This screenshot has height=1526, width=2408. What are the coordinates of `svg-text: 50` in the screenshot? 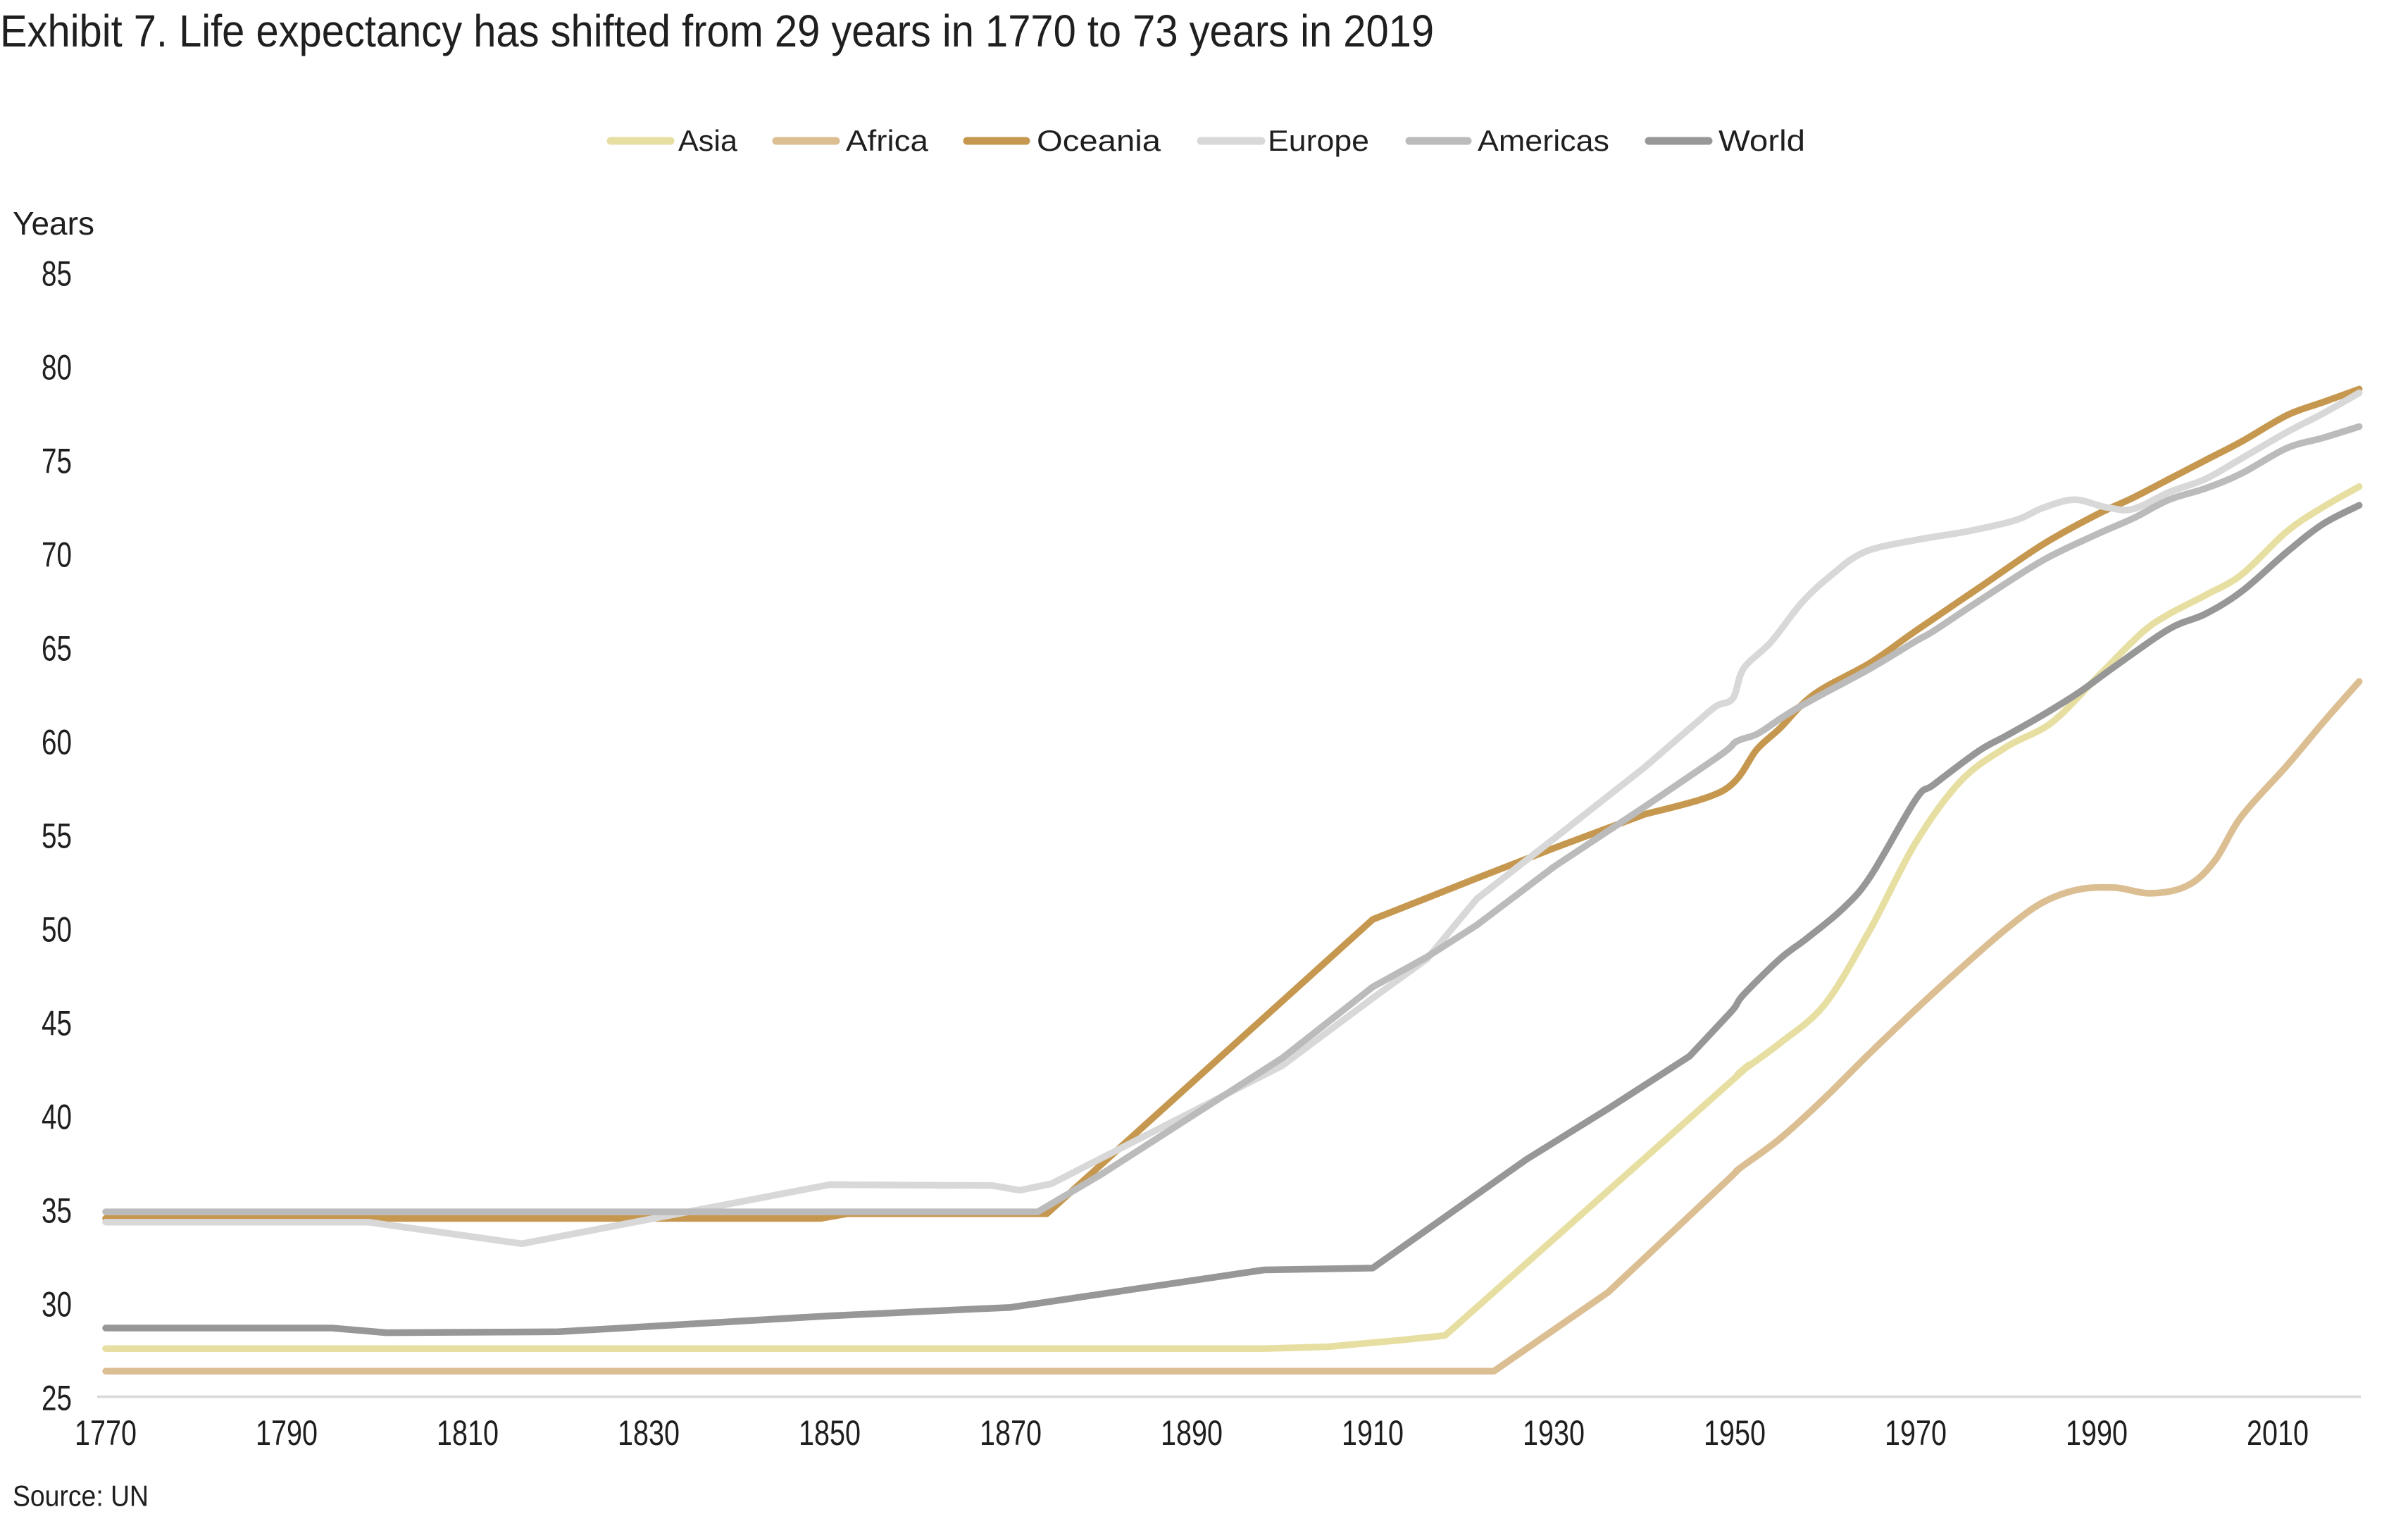 It's located at (57, 929).